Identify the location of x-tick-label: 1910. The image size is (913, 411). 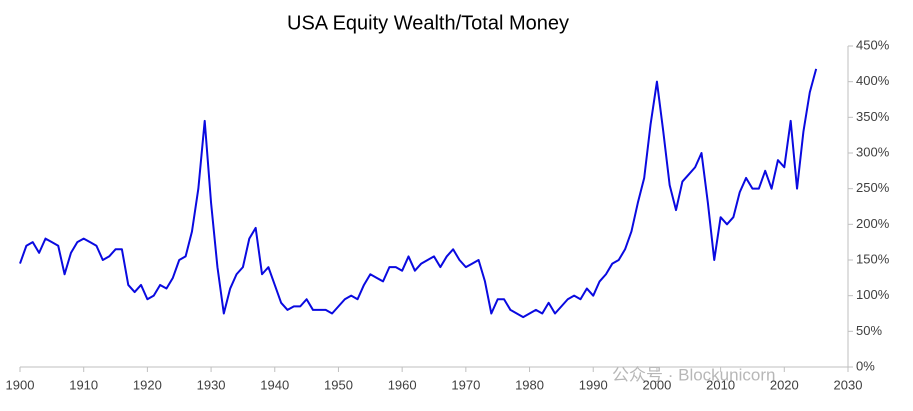
(83, 384).